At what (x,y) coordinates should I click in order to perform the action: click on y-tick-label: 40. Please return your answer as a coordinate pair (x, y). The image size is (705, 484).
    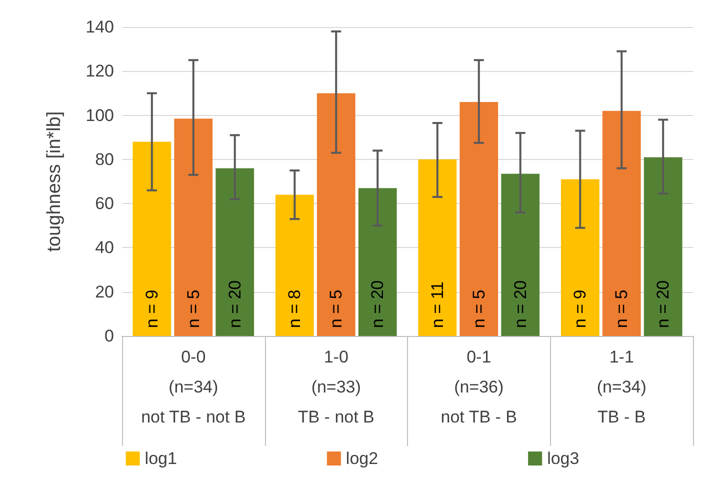
    Looking at the image, I should click on (104, 248).